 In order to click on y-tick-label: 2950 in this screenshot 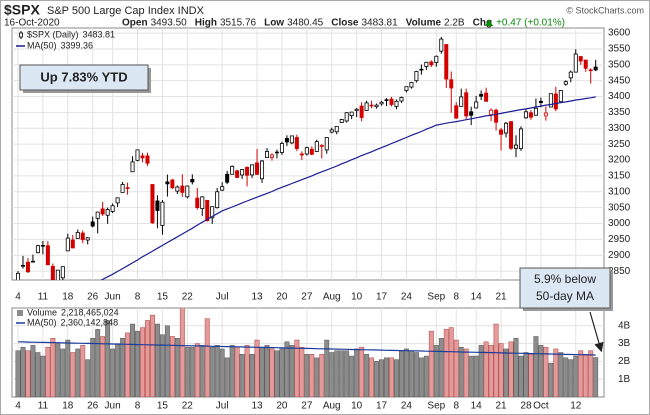, I will do `click(619, 239)`.